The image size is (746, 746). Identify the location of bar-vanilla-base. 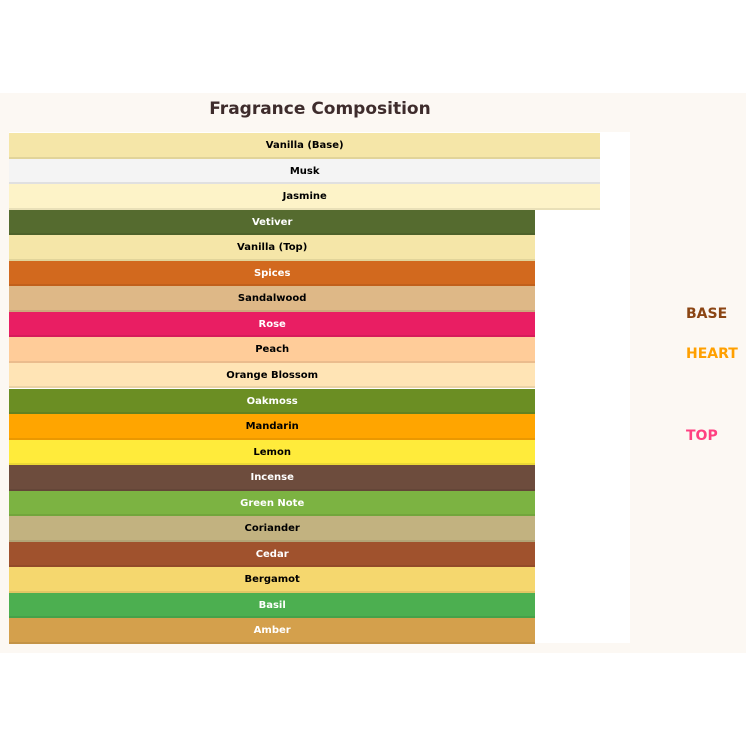
(305, 146).